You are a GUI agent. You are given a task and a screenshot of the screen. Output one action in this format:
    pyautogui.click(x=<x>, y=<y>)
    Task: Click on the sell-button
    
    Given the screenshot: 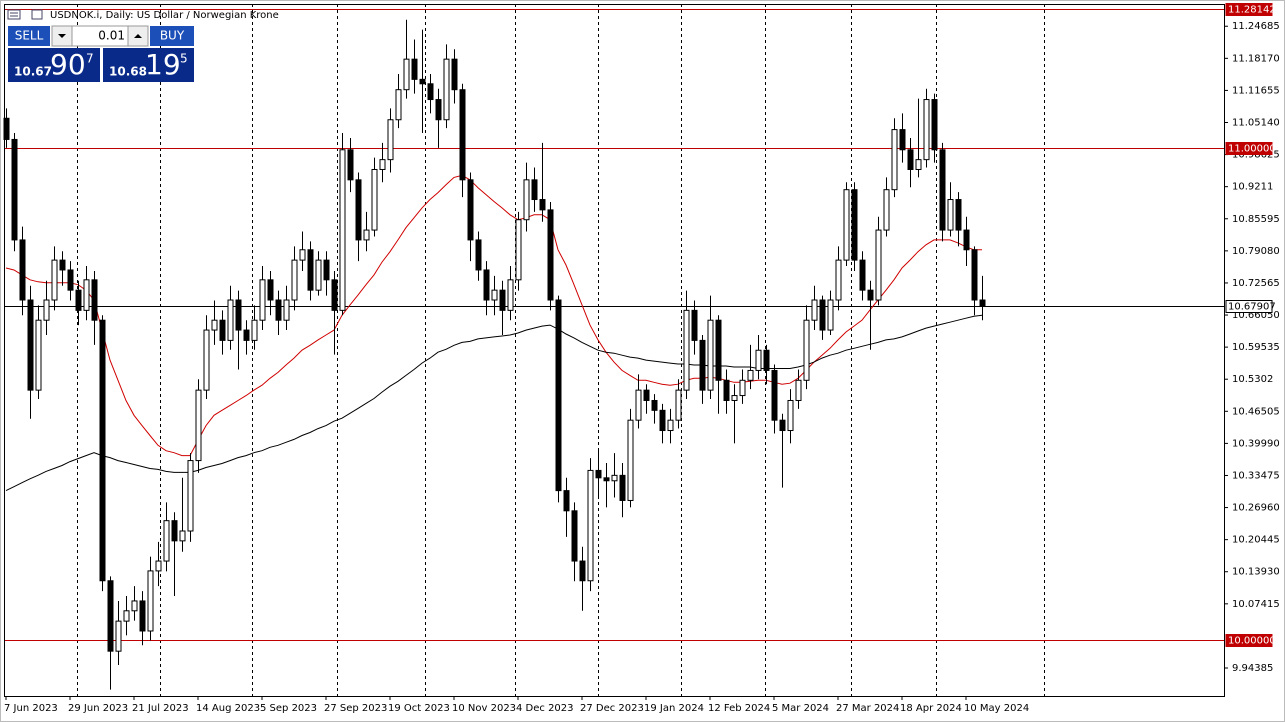 What is the action you would take?
    pyautogui.click(x=29, y=36)
    